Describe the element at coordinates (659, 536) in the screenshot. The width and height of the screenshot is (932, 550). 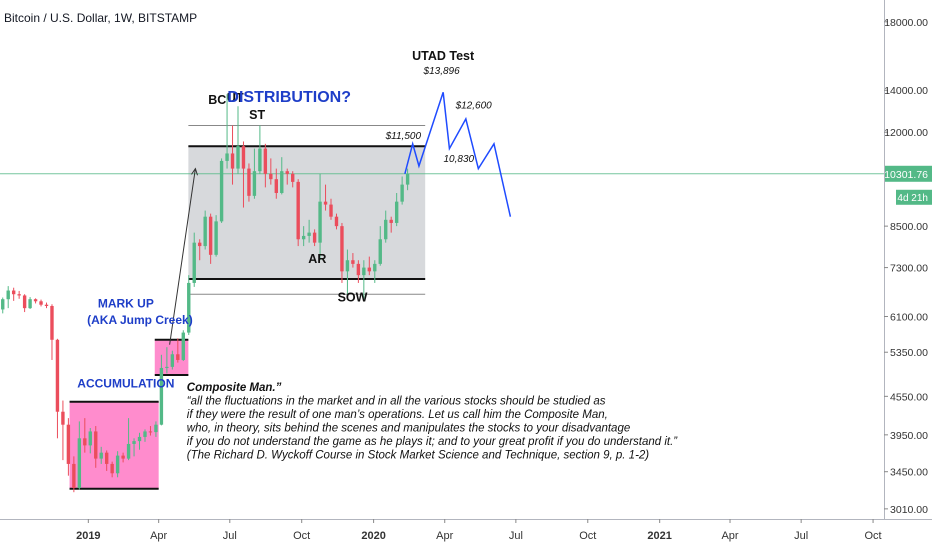
I see `x-tick-label: 2021` at that location.